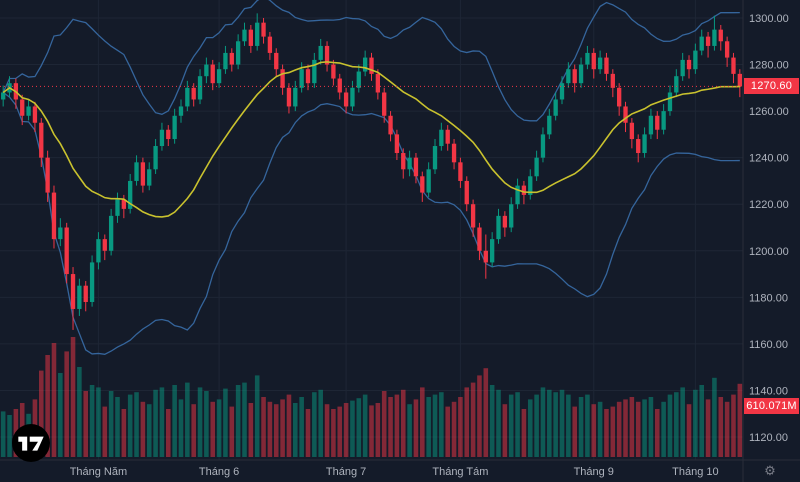  Describe the element at coordinates (769, 66) in the screenshot. I see `svg-text: 1280.00` at that location.